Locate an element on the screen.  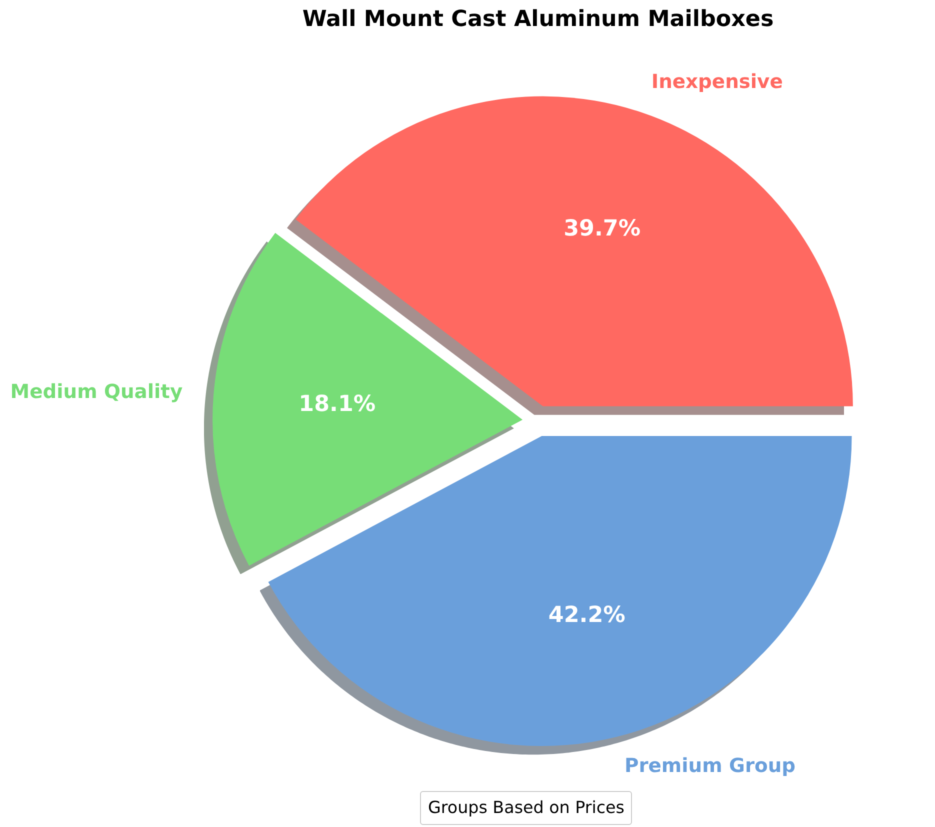
chart-title: Wall Mount Cast Aluminum Mailboxes is located at coordinates (538, 19).